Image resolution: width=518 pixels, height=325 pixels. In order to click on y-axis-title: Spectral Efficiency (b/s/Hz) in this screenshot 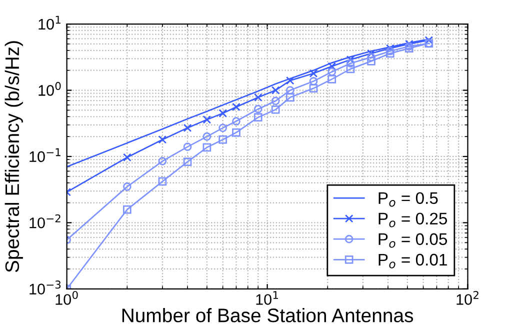, I will do `click(13, 156)`.